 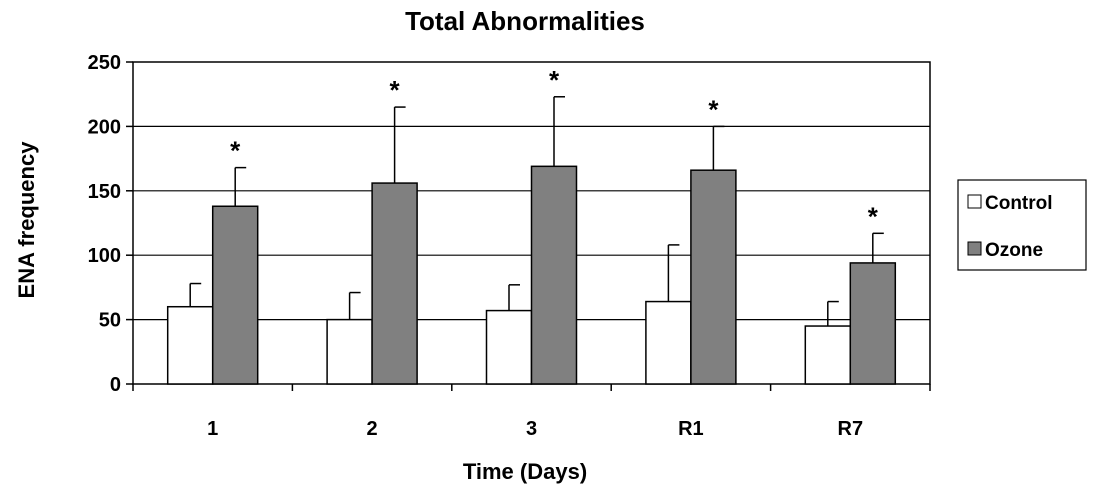 What do you see at coordinates (110, 321) in the screenshot?
I see `y-tick-label: 50` at bounding box center [110, 321].